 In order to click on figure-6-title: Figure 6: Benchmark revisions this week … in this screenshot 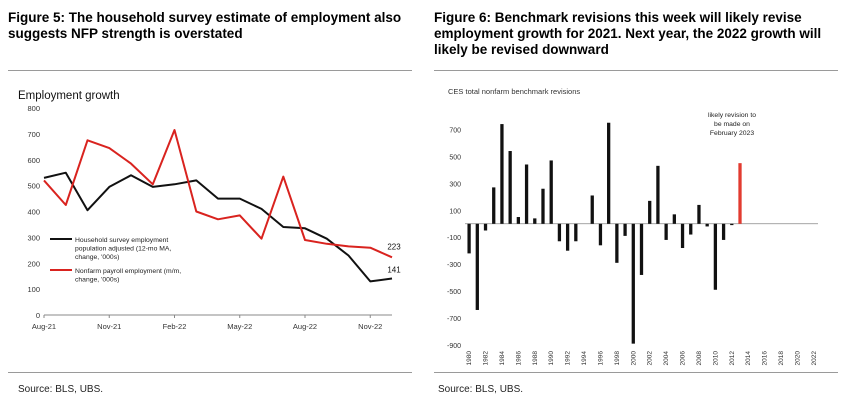, I will do `click(628, 33)`.